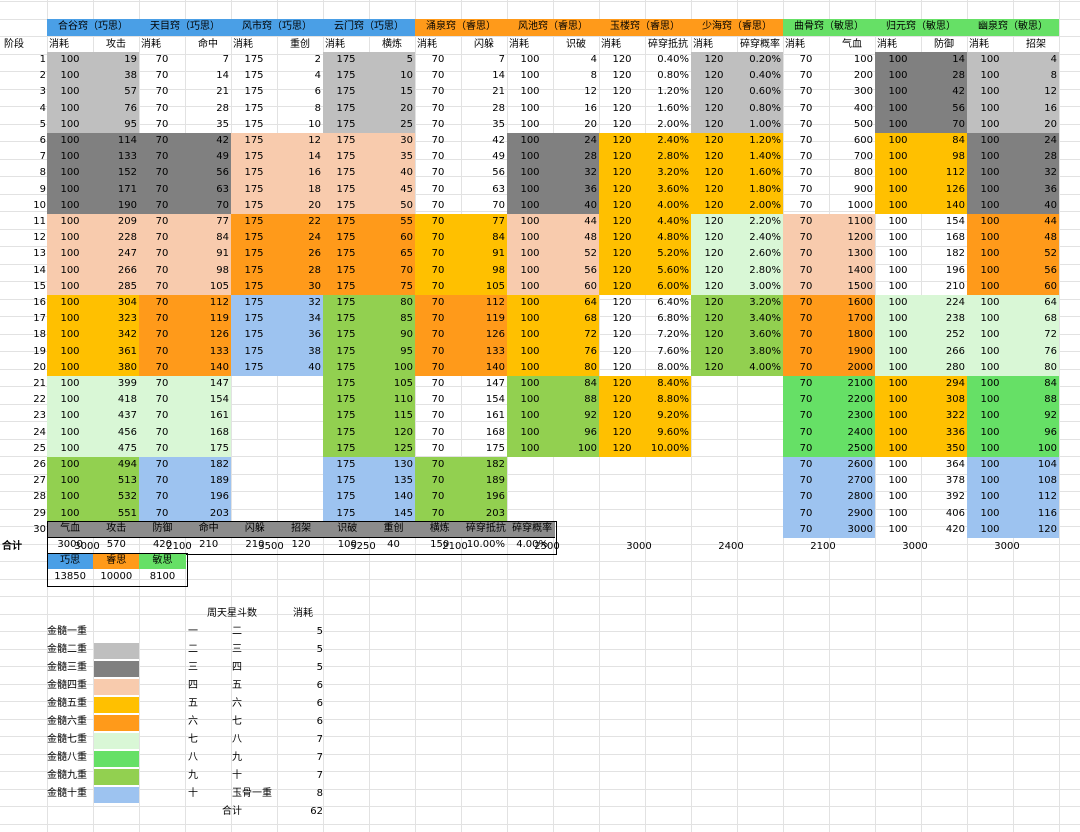  What do you see at coordinates (406, 108) in the screenshot?
I see `value-cell: 20` at bounding box center [406, 108].